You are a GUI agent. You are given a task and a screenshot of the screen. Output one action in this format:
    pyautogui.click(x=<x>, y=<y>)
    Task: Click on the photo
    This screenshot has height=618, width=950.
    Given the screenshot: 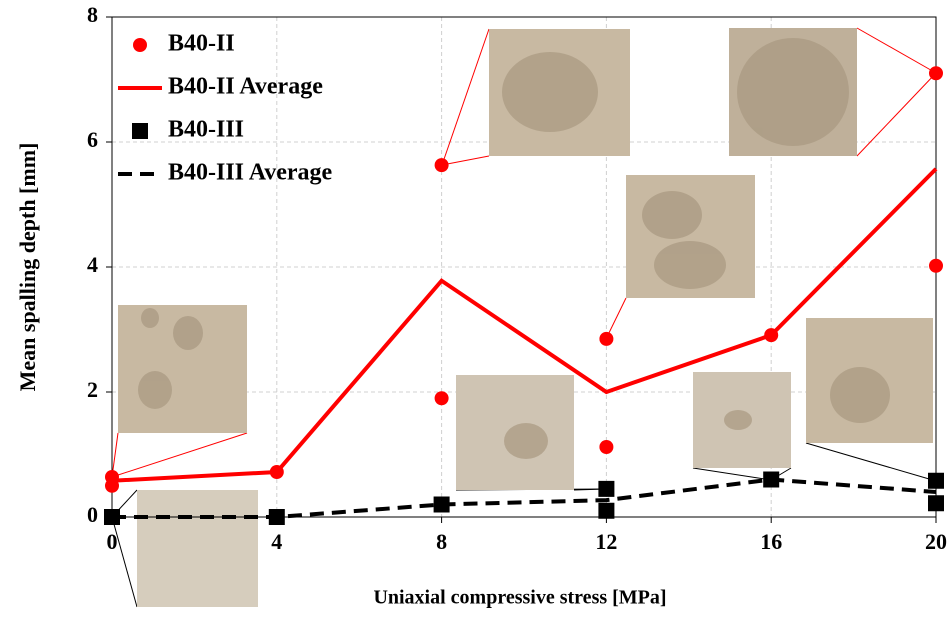 What is the action you would take?
    pyautogui.click(x=197, y=548)
    